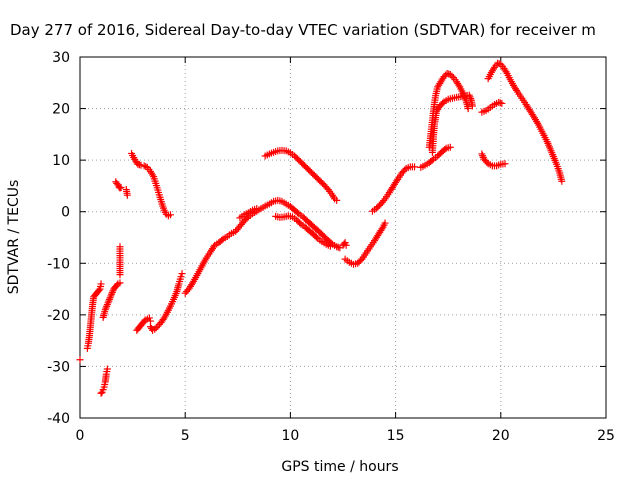 This screenshot has width=640, height=480. What do you see at coordinates (61, 161) in the screenshot?
I see `y-tick-label: 10` at bounding box center [61, 161].